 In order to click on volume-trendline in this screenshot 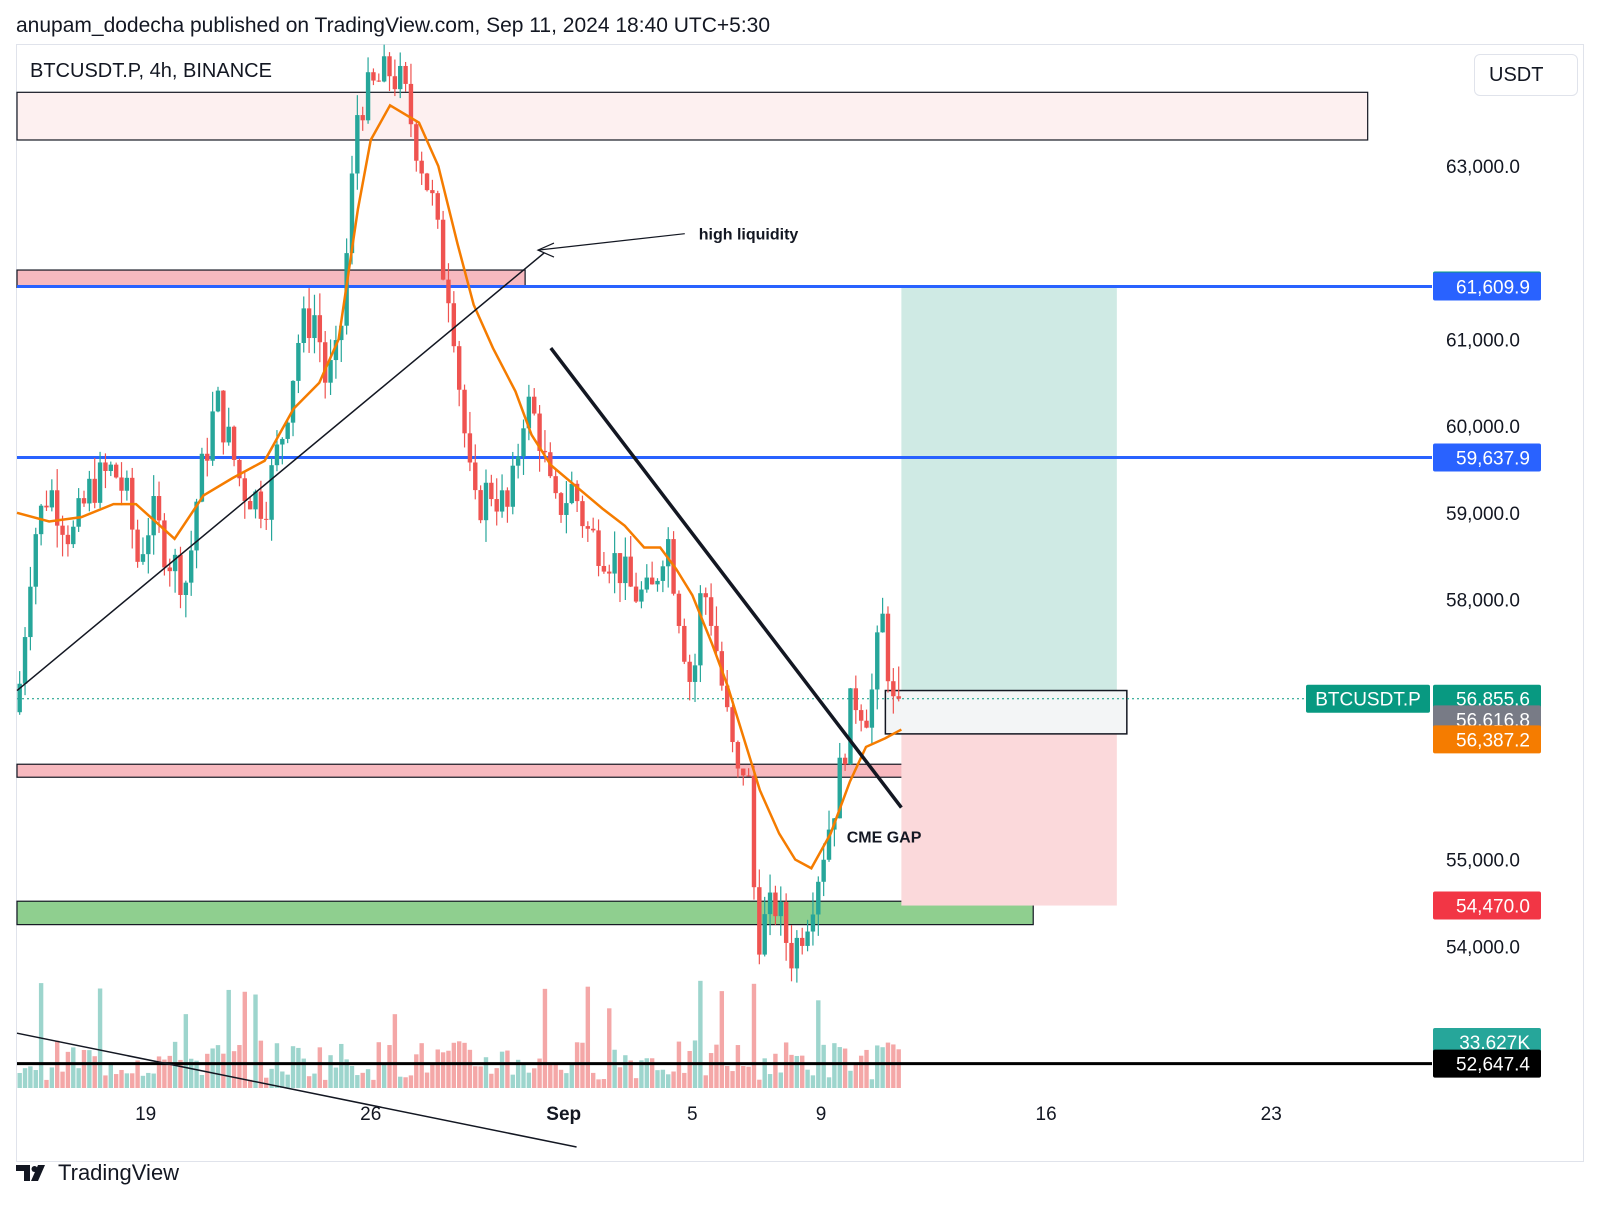, I will do `click(296, 1090)`.